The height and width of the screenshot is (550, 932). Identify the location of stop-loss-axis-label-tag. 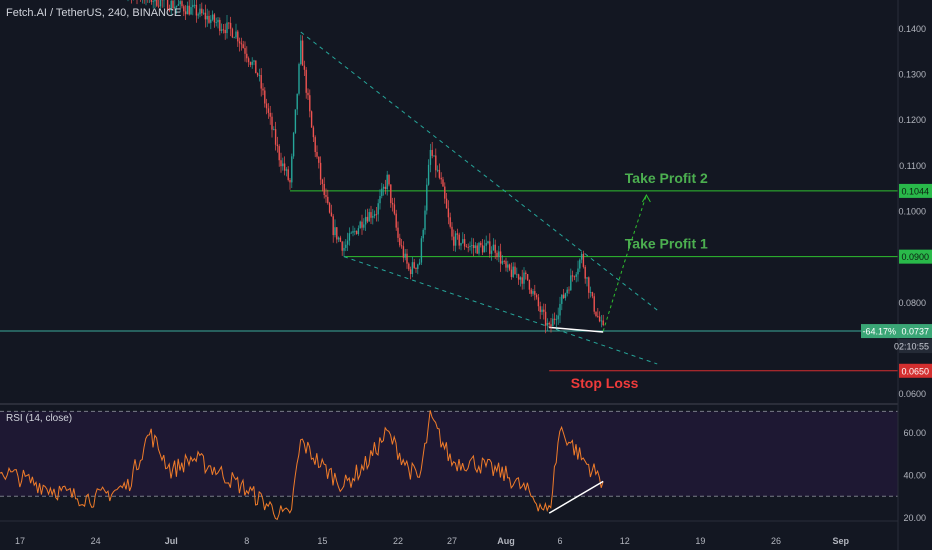
(915, 370).